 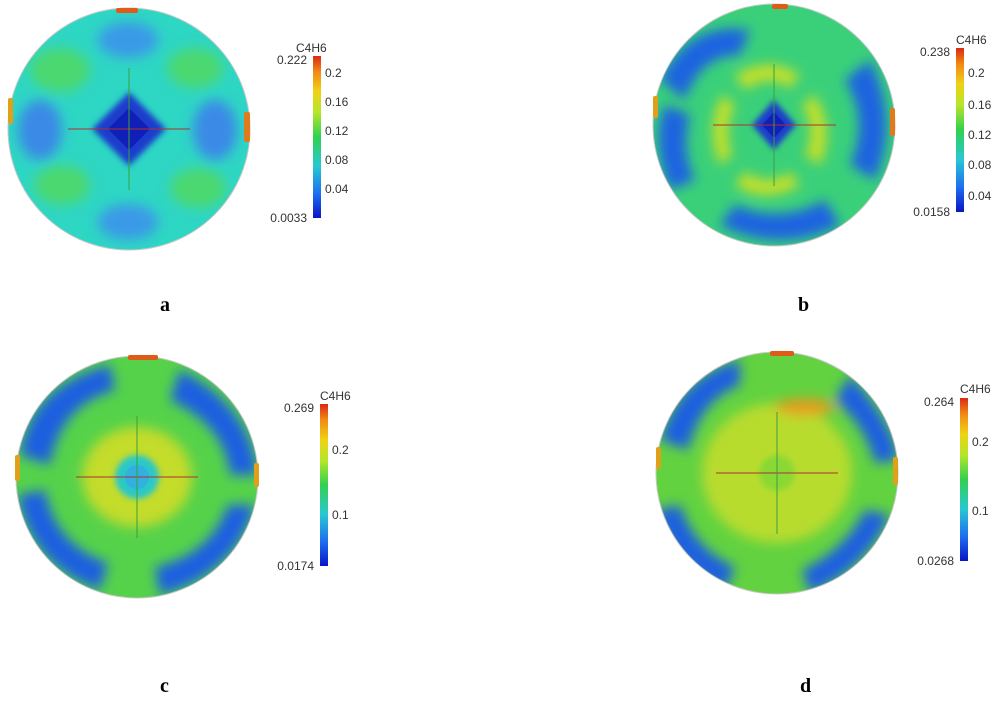 I want to click on contour-plot-c: C4H6 0.269 0.0174 0.2 0.1, so click(x=183, y=477).